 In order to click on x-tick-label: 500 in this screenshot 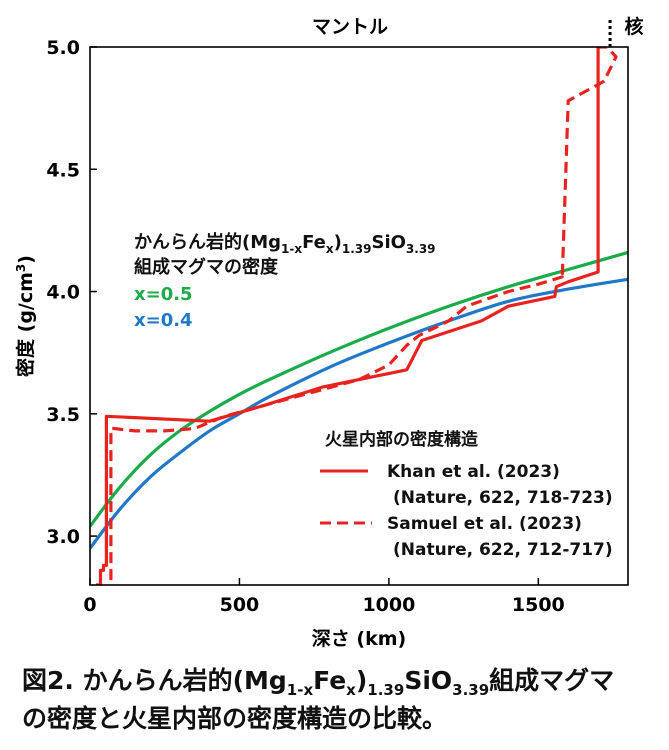, I will do `click(240, 605)`.